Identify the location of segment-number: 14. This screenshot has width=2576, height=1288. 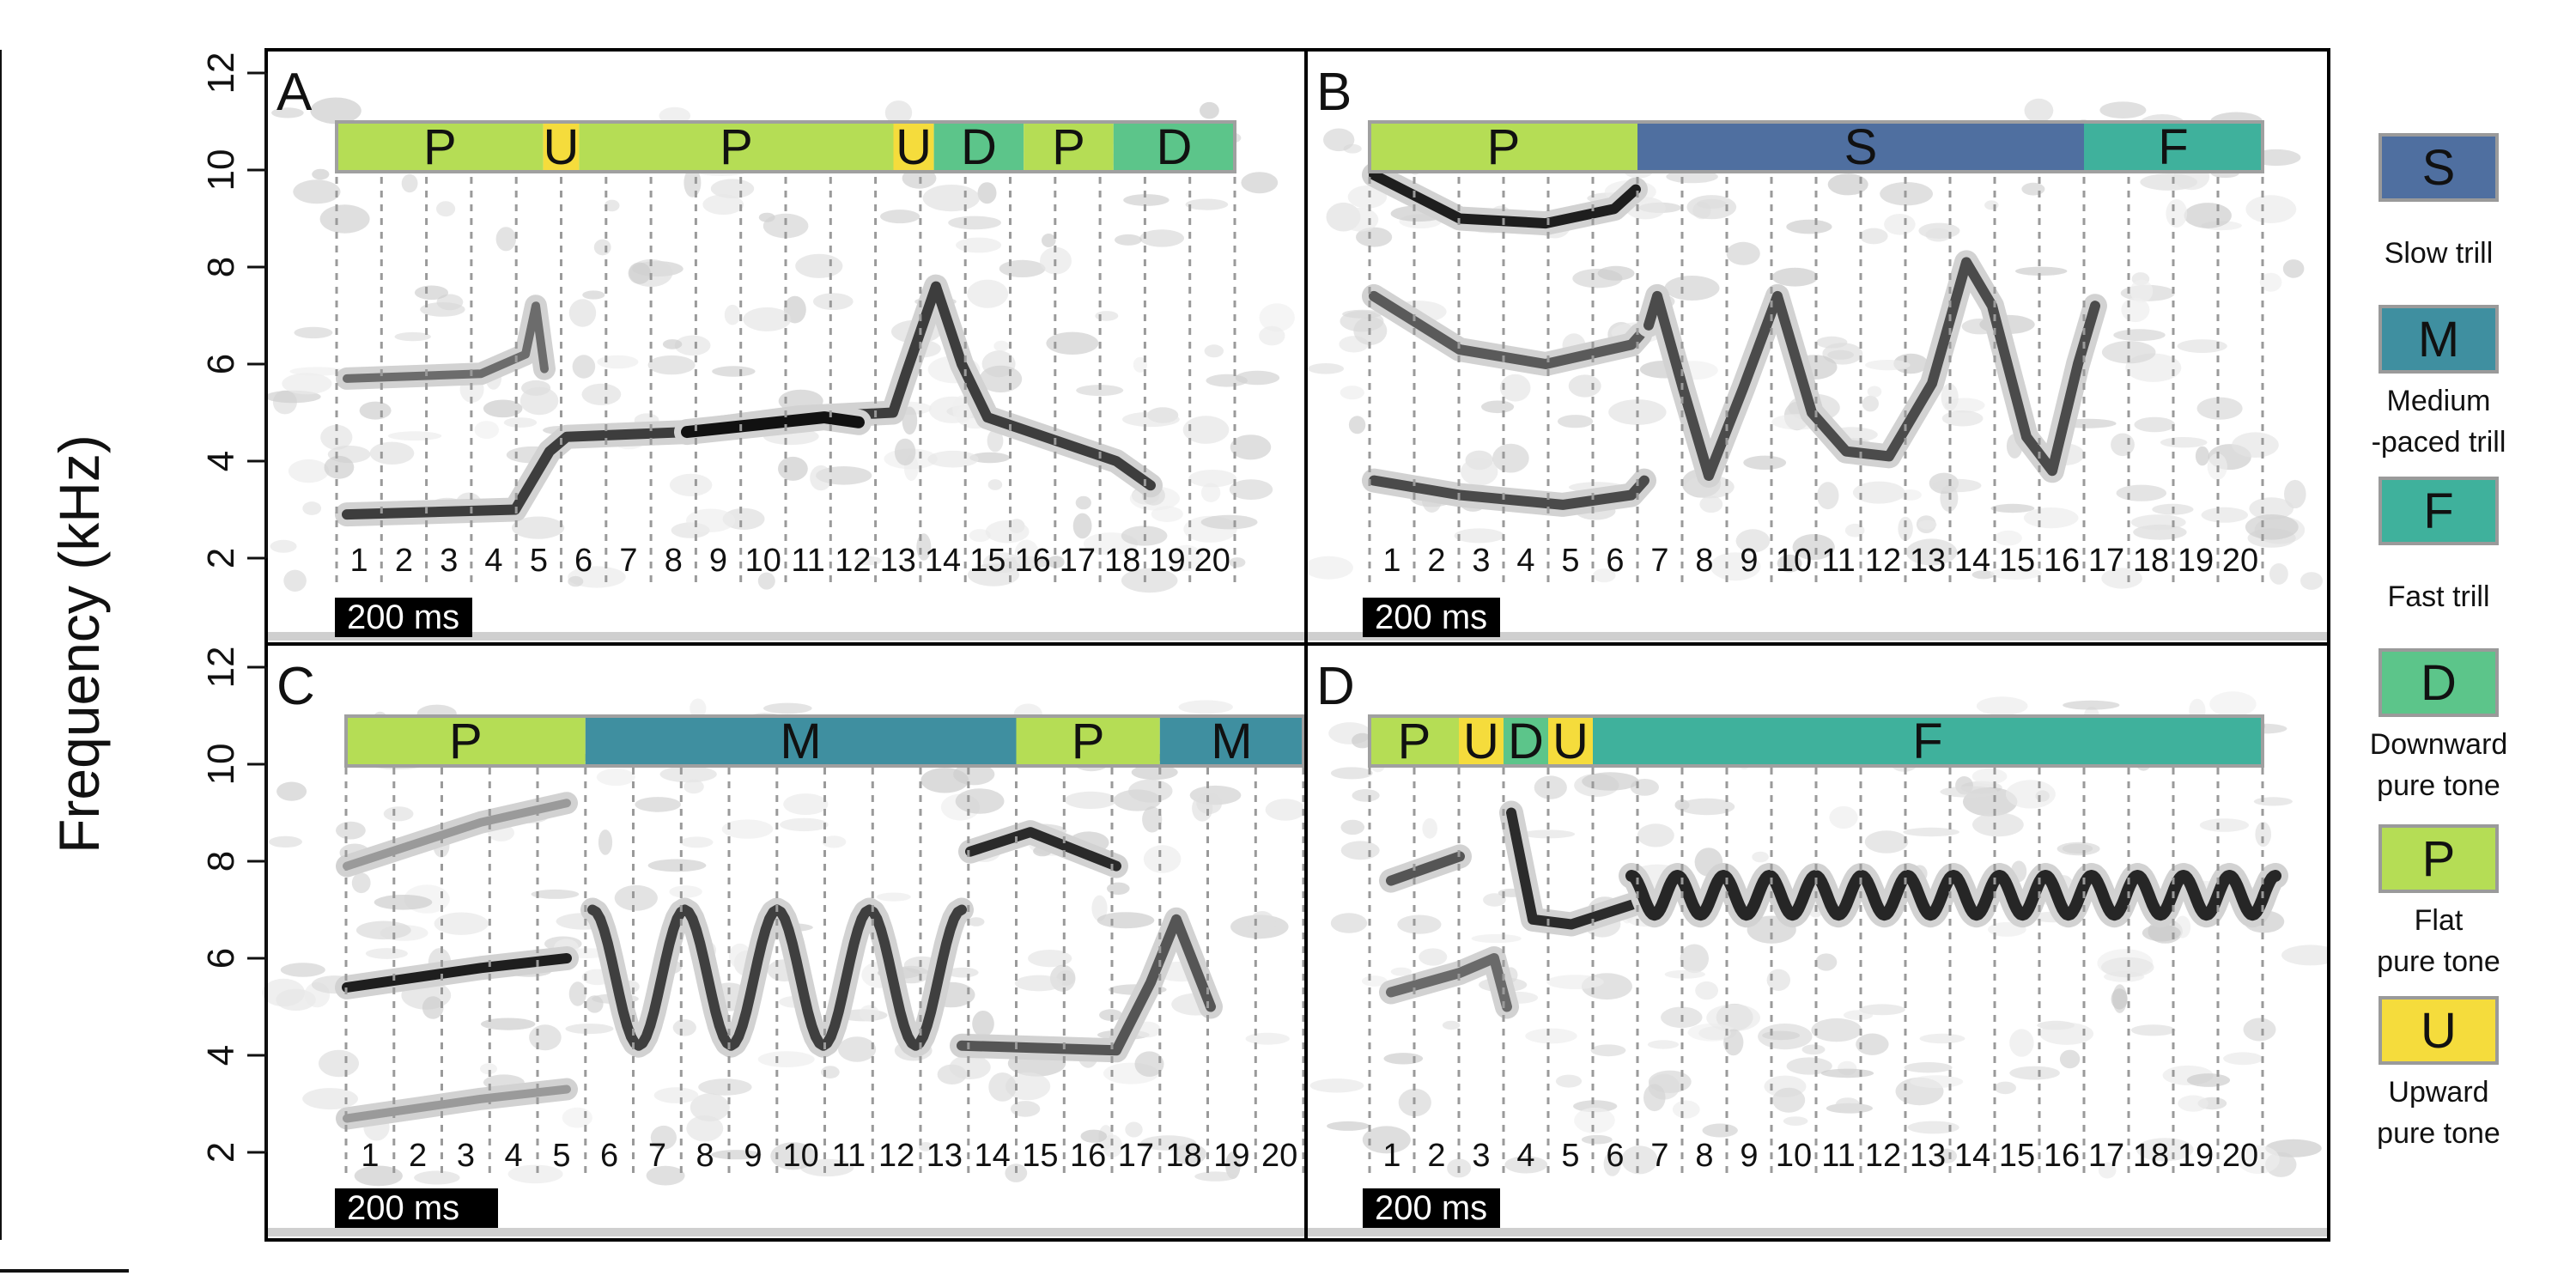
(943, 561).